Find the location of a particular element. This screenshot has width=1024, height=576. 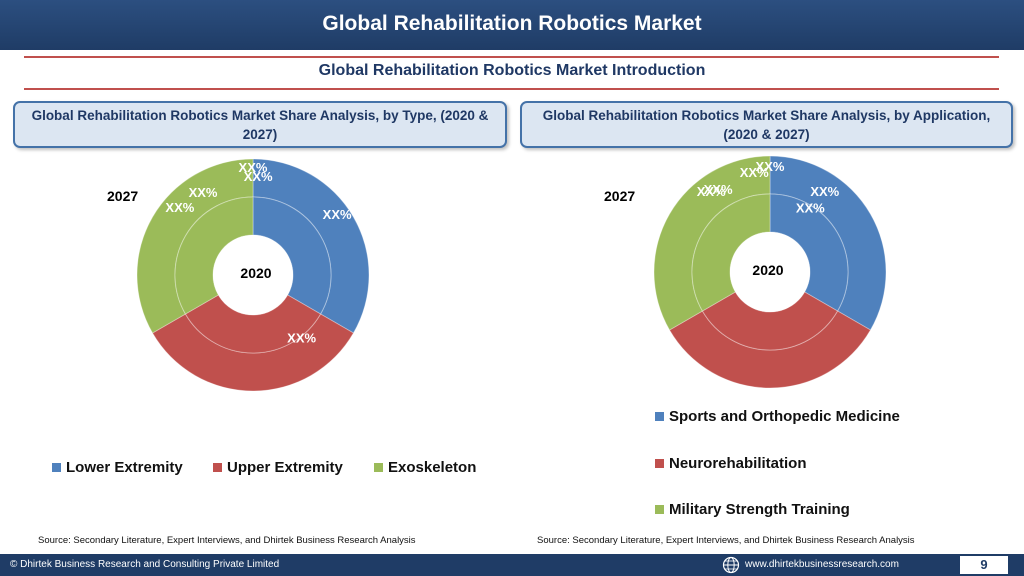

legend-item-sports-orthopedic: Sports and Orthopedic Medicine is located at coordinates (777, 416).